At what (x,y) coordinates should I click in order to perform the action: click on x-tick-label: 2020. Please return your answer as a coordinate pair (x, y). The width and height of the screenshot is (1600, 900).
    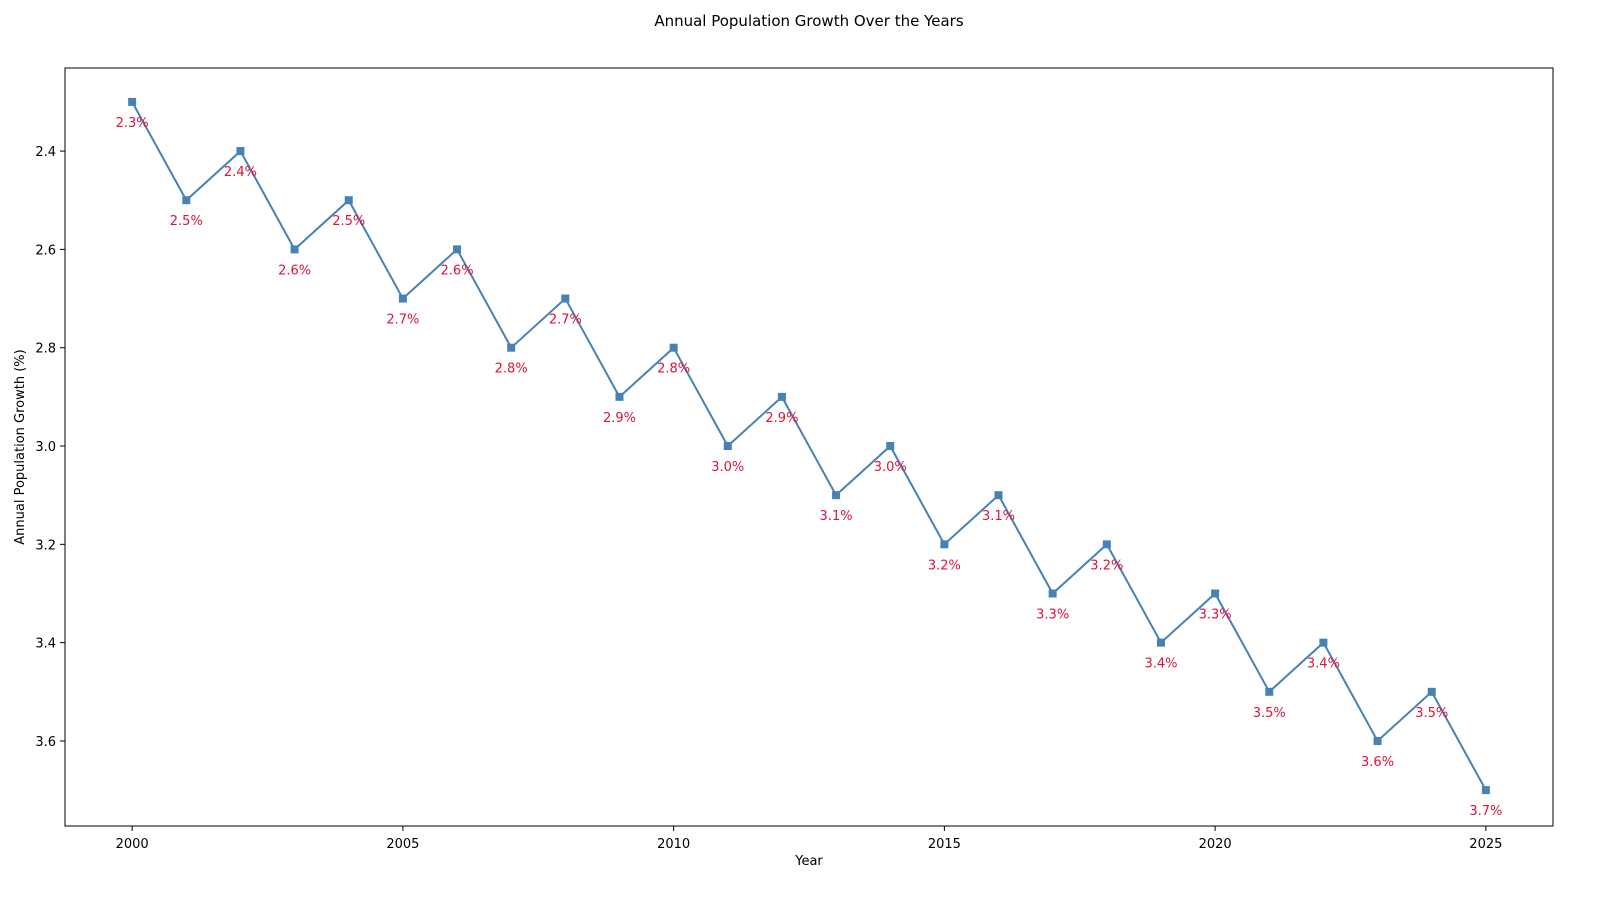
    Looking at the image, I should click on (1215, 844).